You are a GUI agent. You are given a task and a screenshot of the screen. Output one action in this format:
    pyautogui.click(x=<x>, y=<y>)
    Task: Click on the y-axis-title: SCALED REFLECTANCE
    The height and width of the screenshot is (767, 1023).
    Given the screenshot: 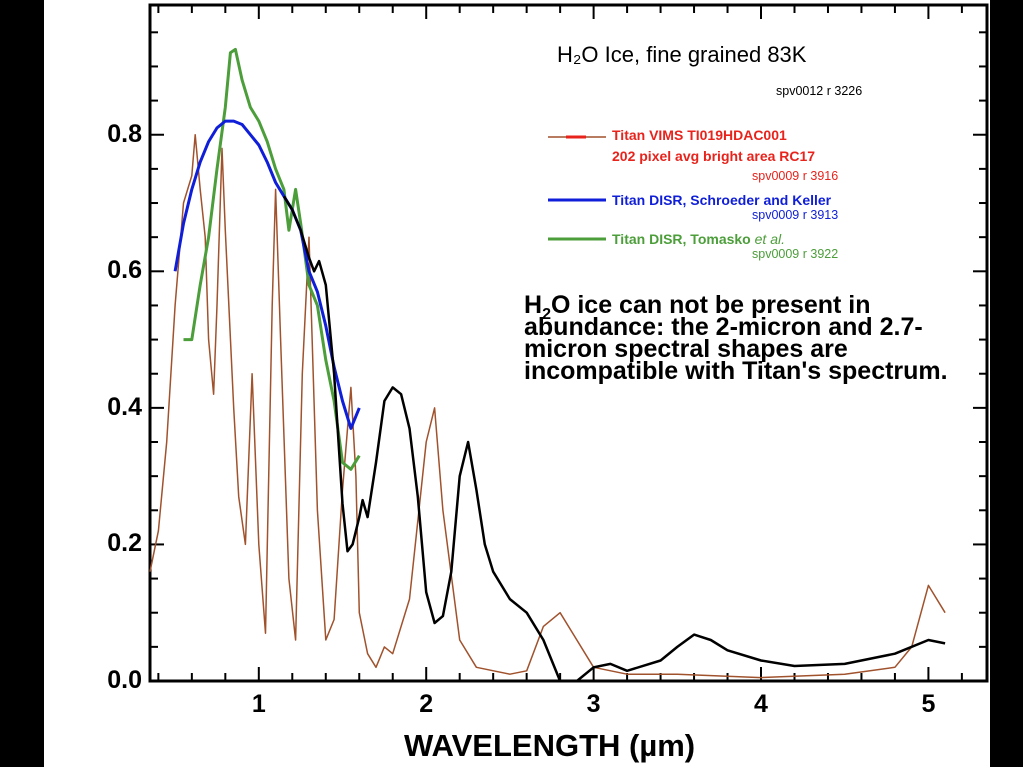 What is the action you would take?
    pyautogui.click(x=31, y=337)
    